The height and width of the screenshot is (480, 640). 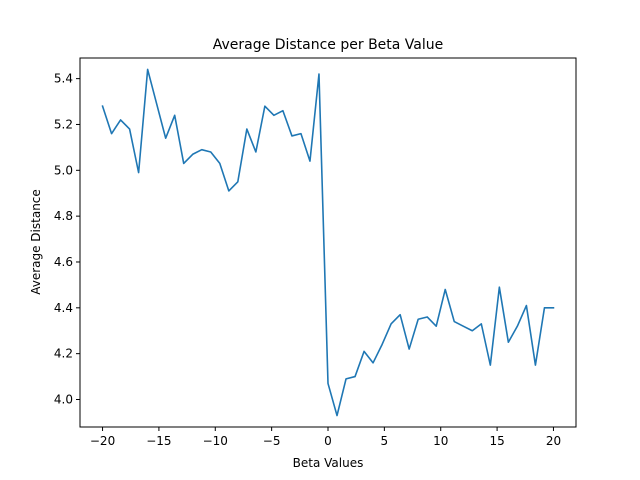 What do you see at coordinates (328, 463) in the screenshot?
I see `x-axis-label: Beta Values` at bounding box center [328, 463].